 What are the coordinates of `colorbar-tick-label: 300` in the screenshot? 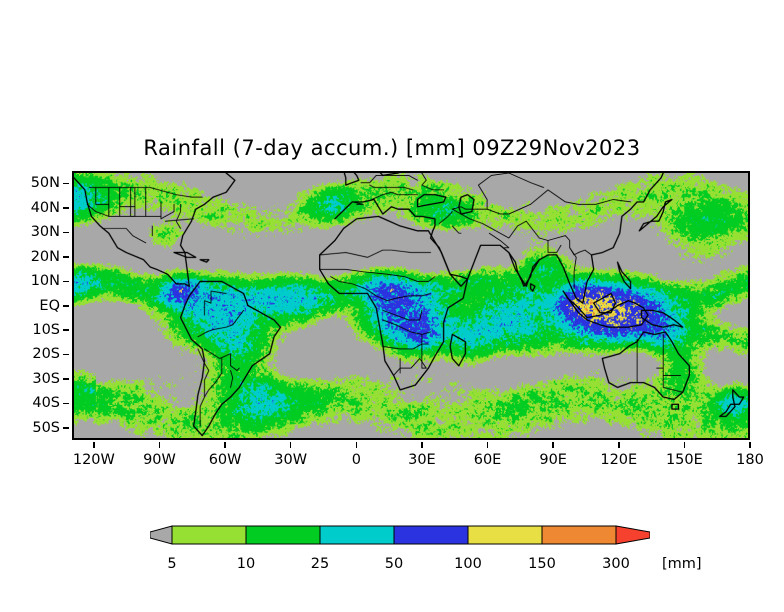 It's located at (616, 564).